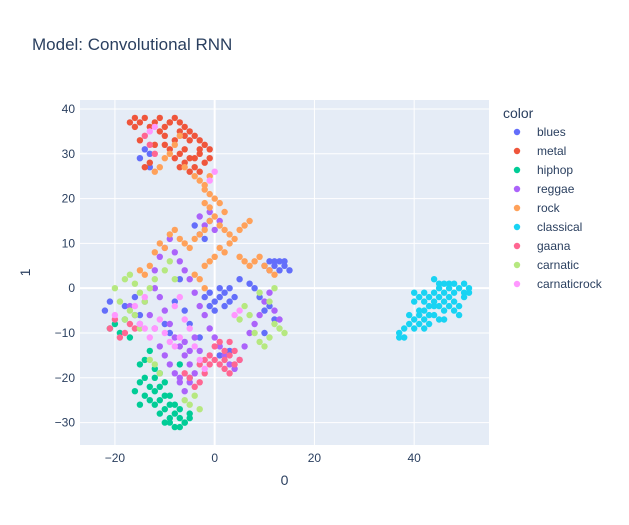  I want to click on legend-item-blues: blues, so click(539, 132).